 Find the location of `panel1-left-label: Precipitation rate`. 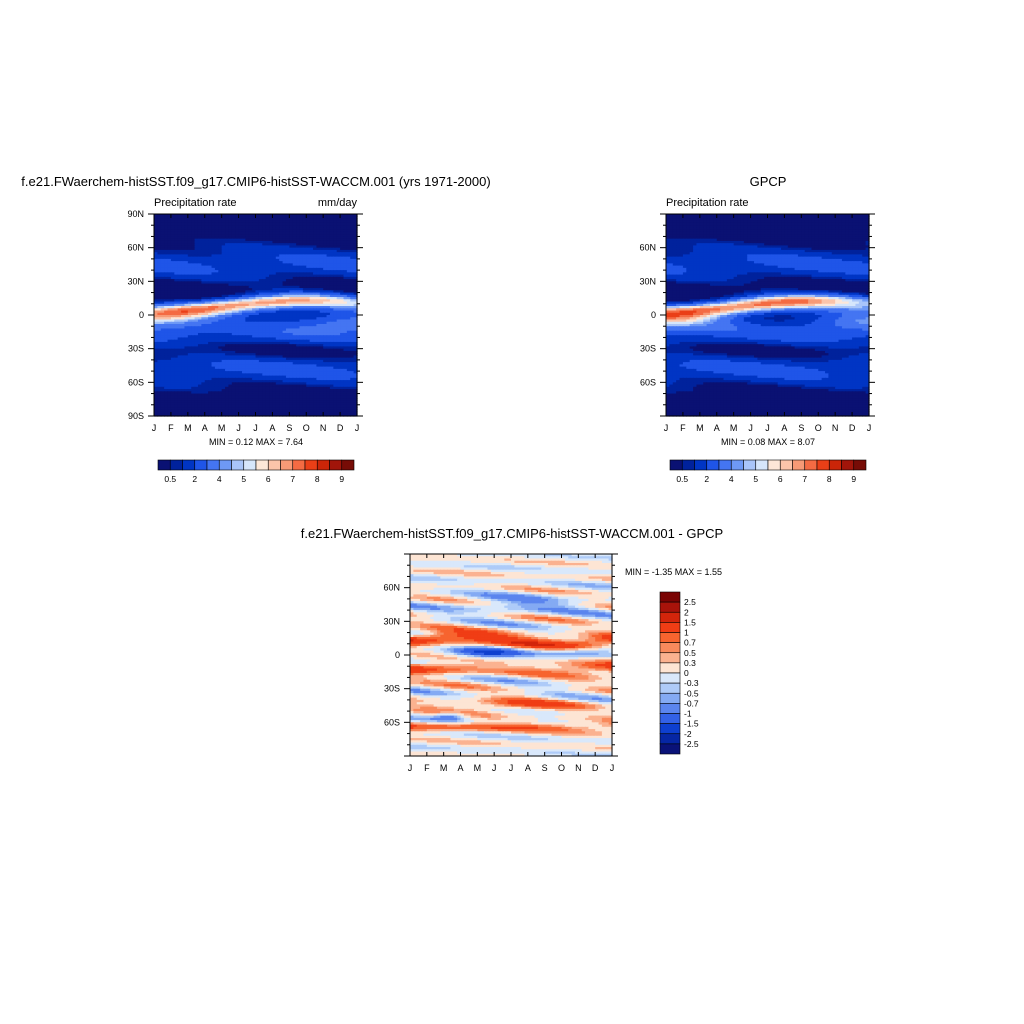

panel1-left-label: Precipitation rate is located at coordinates (195, 203).